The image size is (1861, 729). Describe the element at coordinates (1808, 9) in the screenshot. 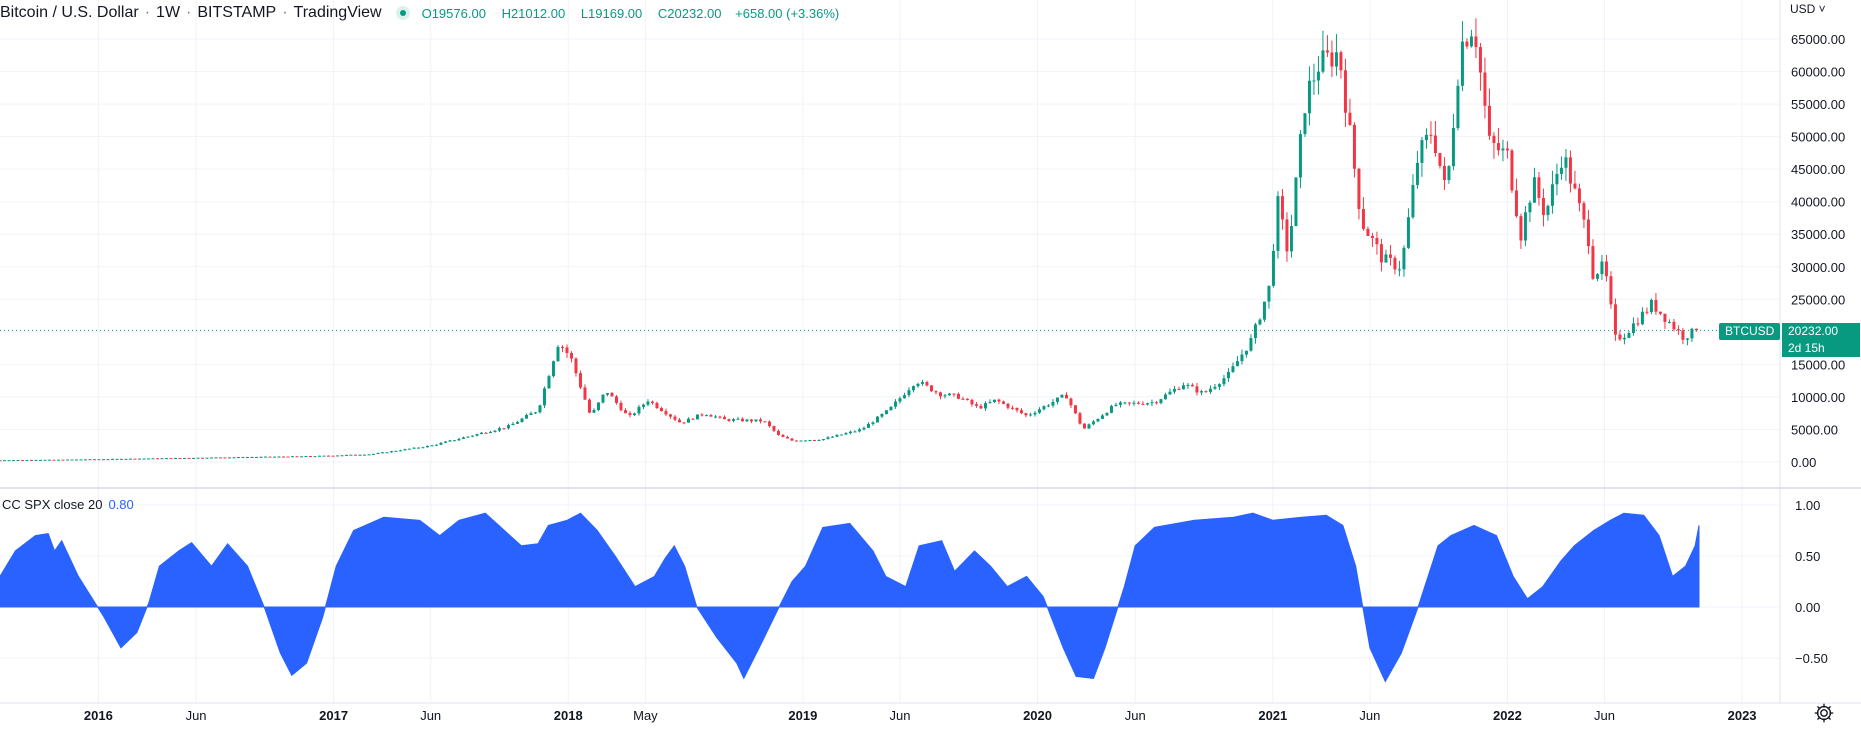

I see `currency-selector: USD ˅` at that location.